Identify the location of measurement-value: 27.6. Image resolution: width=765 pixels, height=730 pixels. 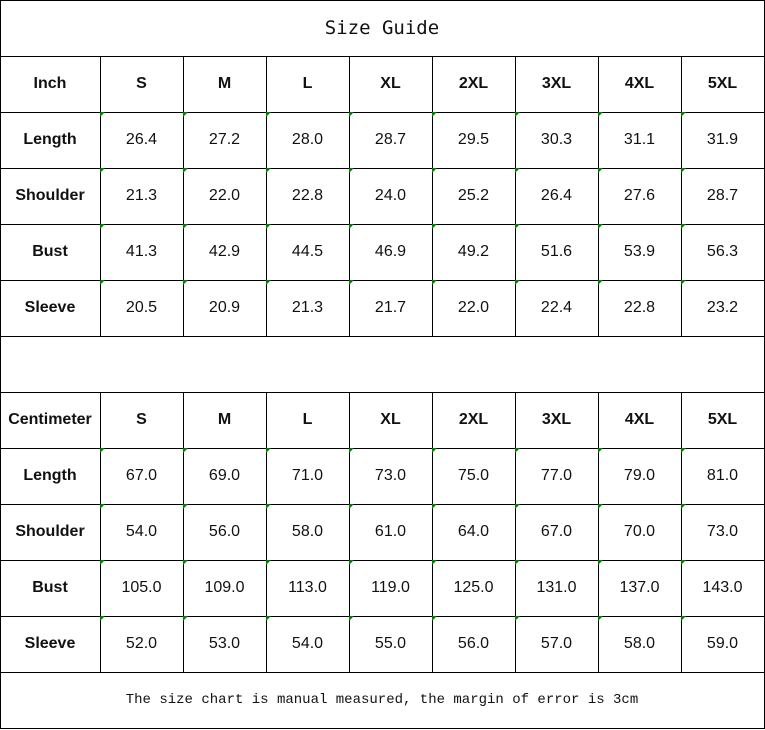
(640, 196).